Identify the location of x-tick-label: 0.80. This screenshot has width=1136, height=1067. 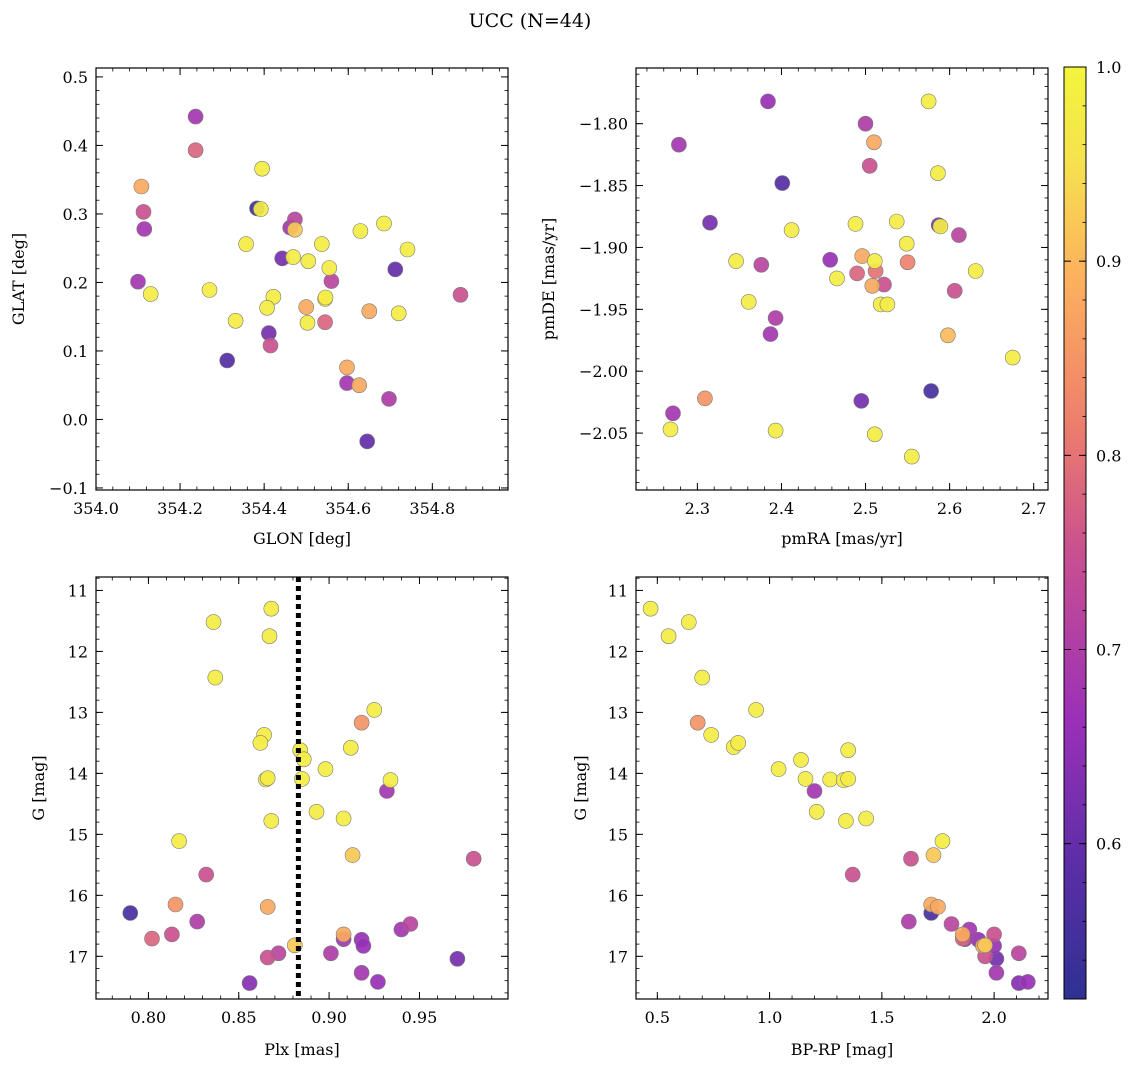
(149, 1017).